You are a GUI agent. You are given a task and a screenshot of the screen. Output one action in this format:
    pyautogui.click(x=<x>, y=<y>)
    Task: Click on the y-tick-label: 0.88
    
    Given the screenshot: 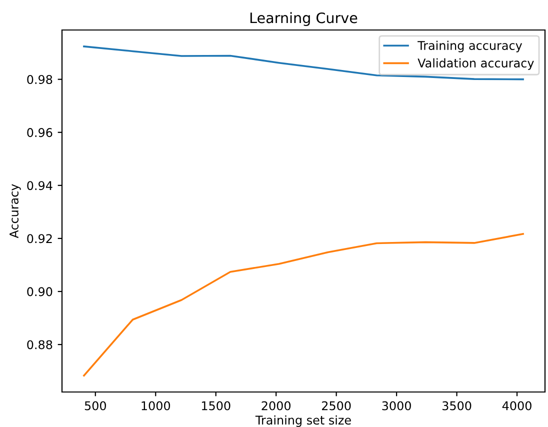 What is the action you would take?
    pyautogui.click(x=39, y=345)
    